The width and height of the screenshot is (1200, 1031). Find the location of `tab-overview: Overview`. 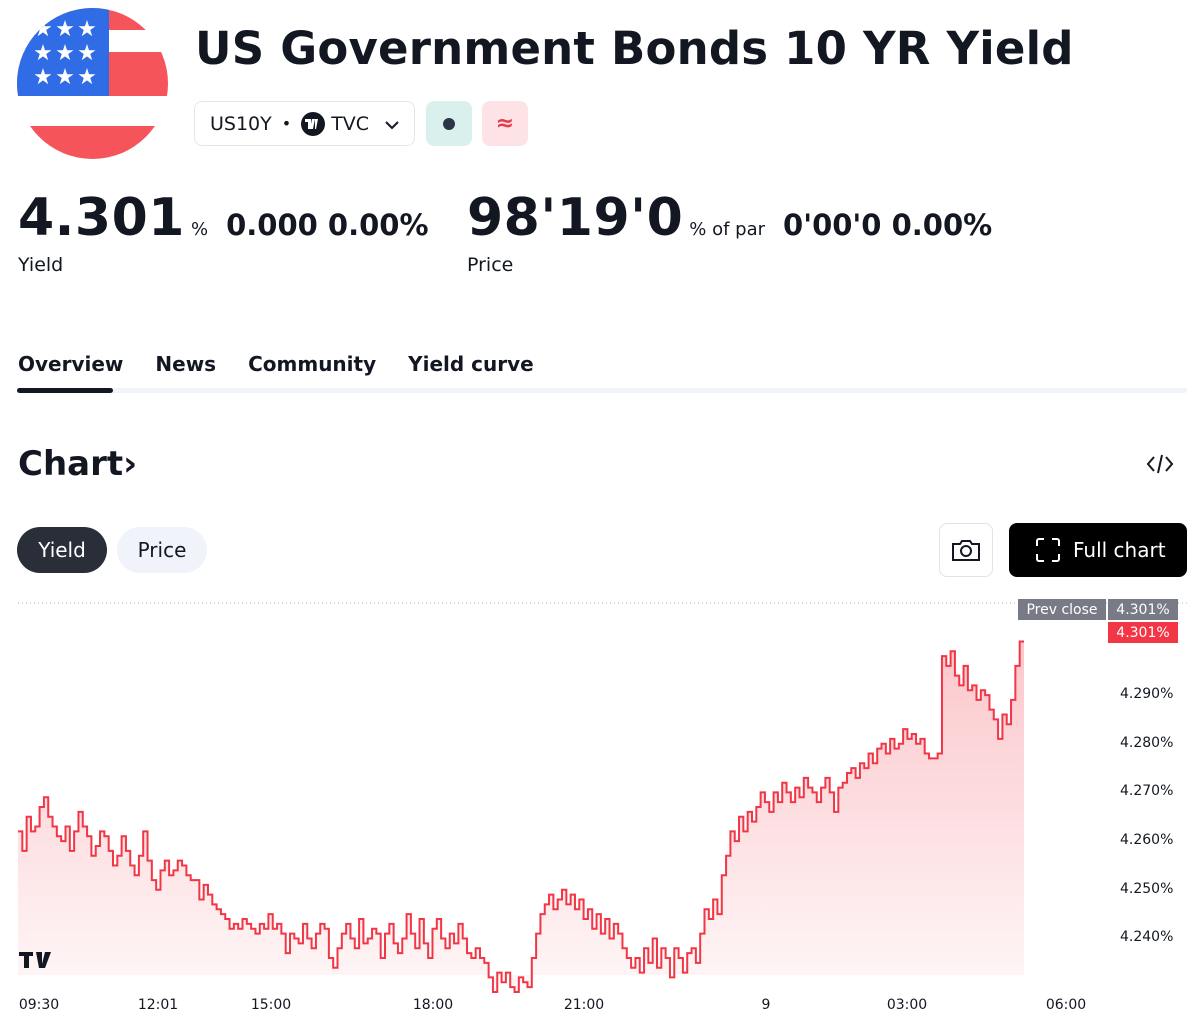

tab-overview: Overview is located at coordinates (71, 364).